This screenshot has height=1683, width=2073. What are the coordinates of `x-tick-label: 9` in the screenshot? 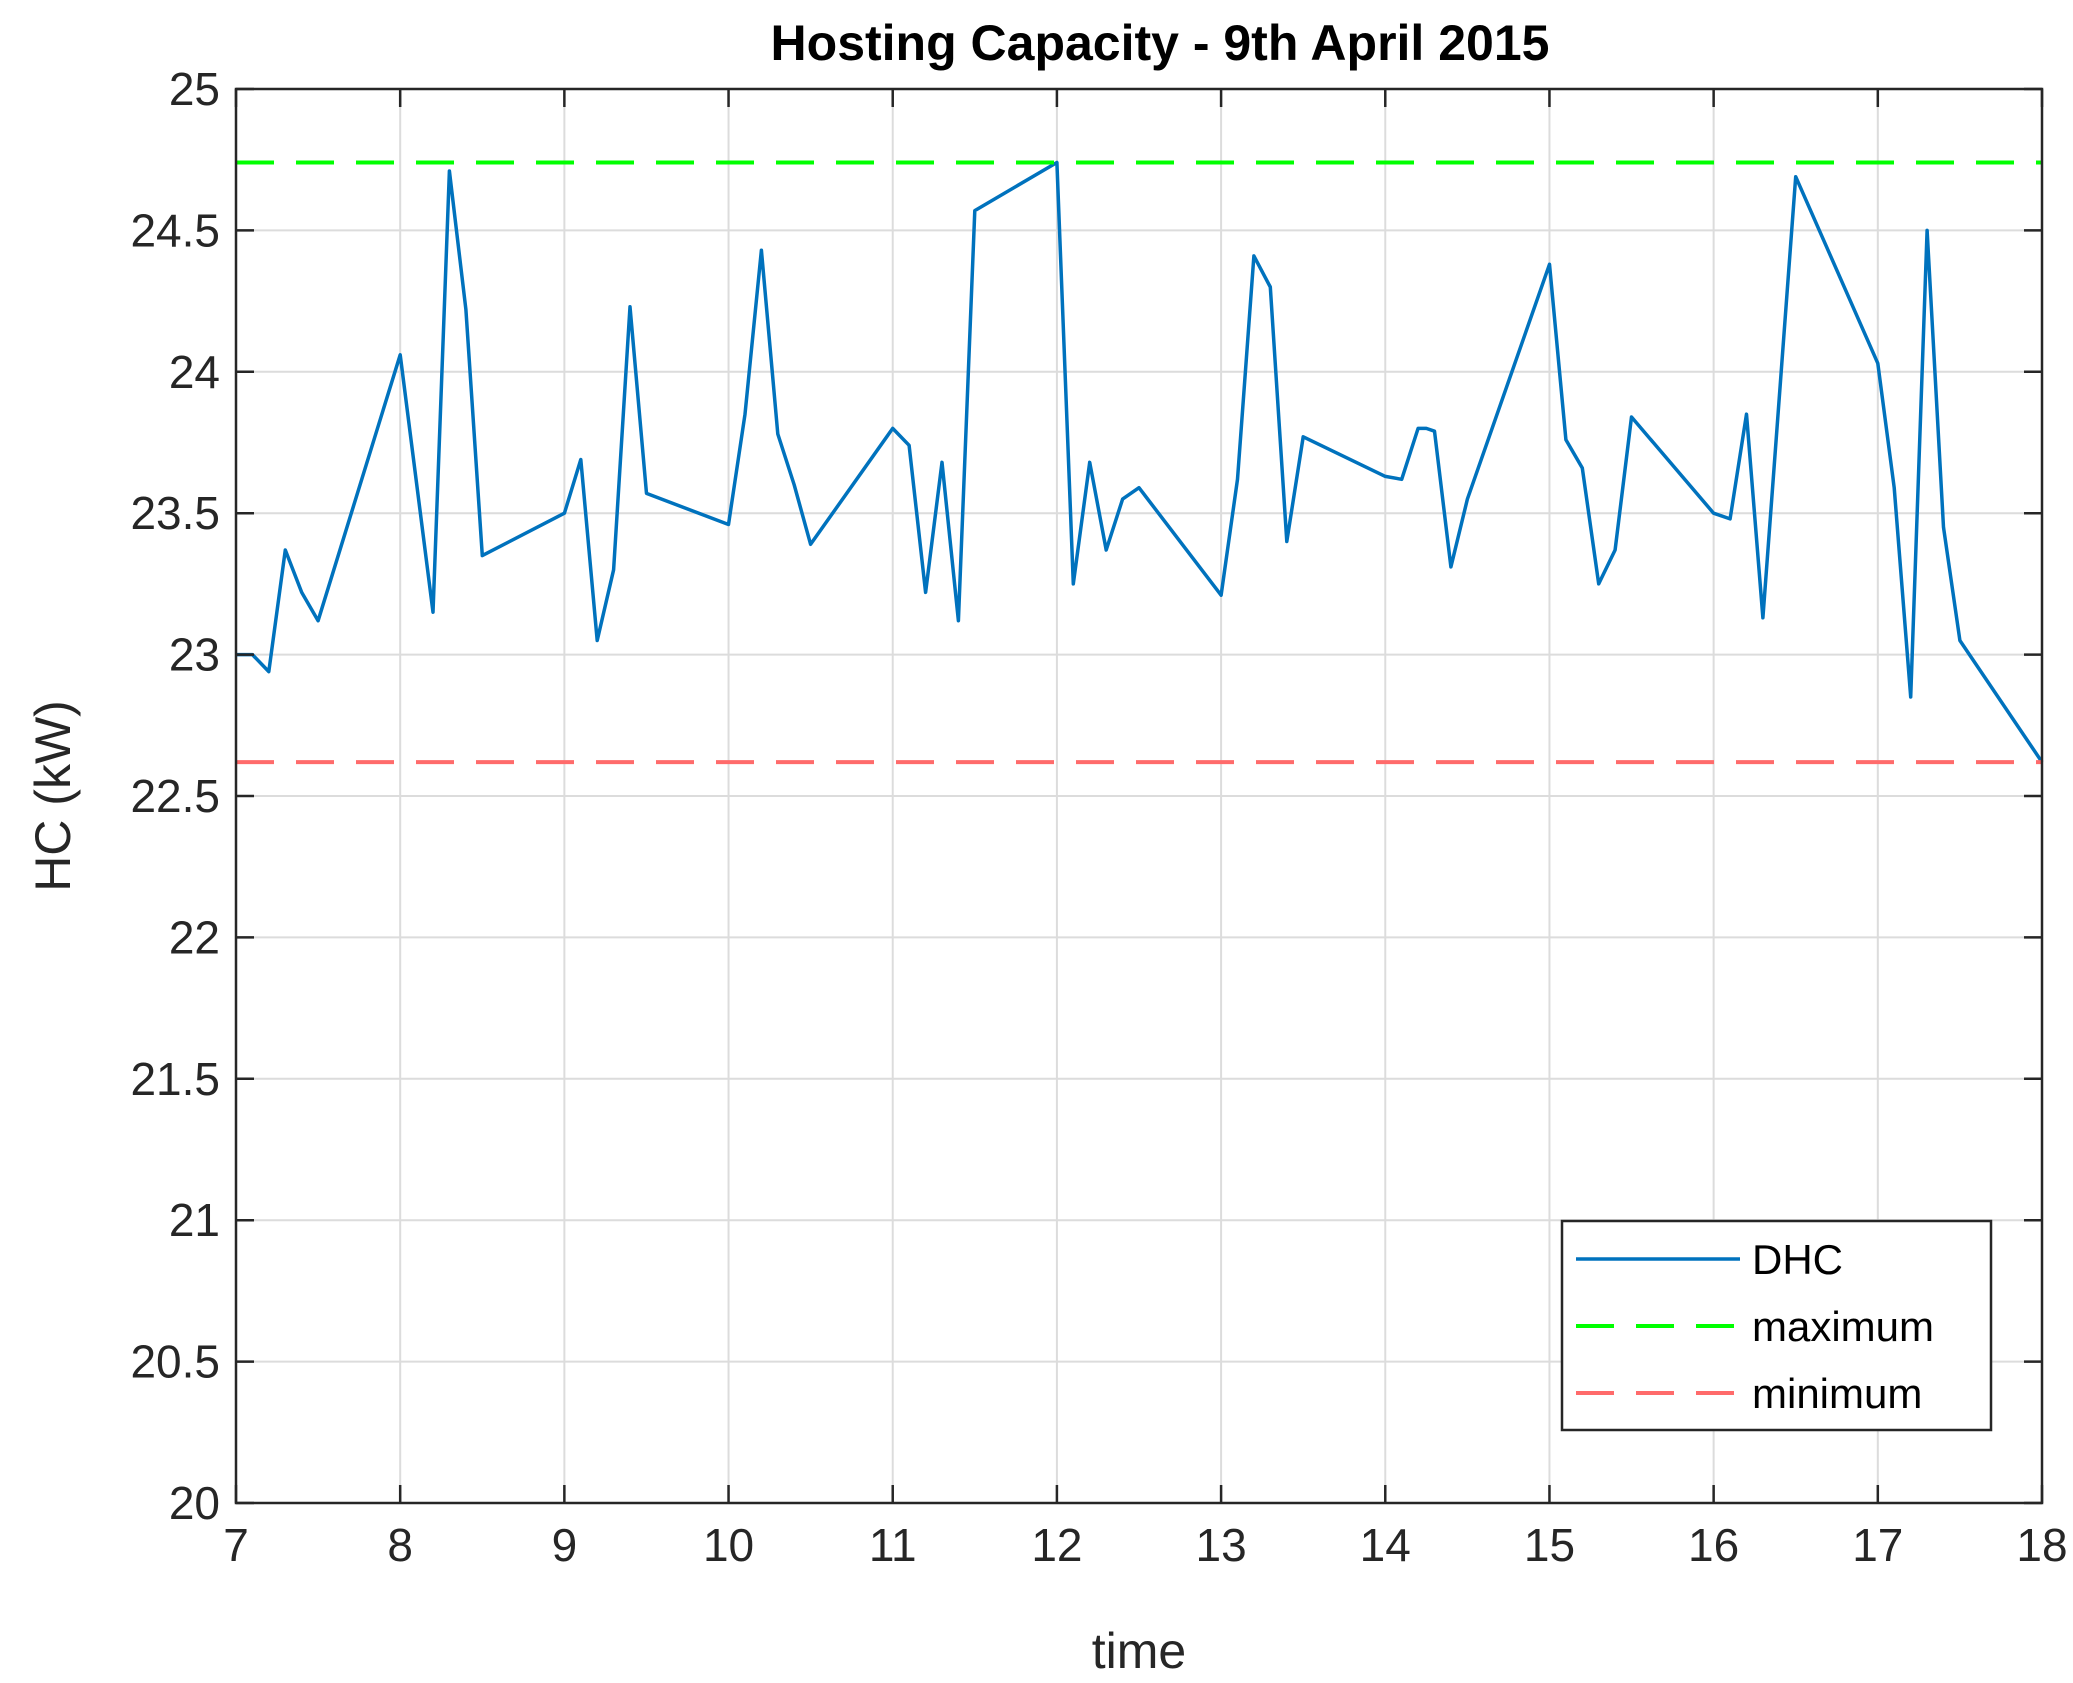 It's located at (565, 1545).